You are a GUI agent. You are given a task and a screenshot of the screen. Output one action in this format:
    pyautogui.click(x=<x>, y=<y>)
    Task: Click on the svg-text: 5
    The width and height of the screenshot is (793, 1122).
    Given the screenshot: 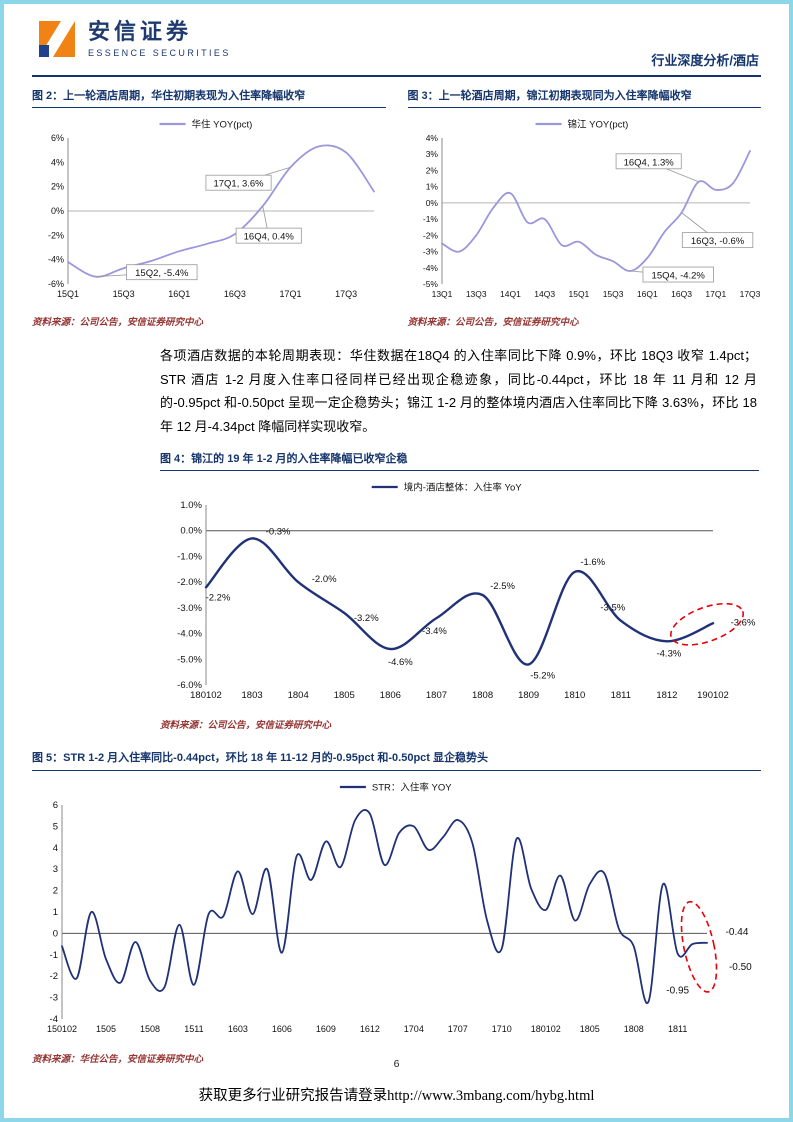 What is the action you would take?
    pyautogui.click(x=55, y=826)
    